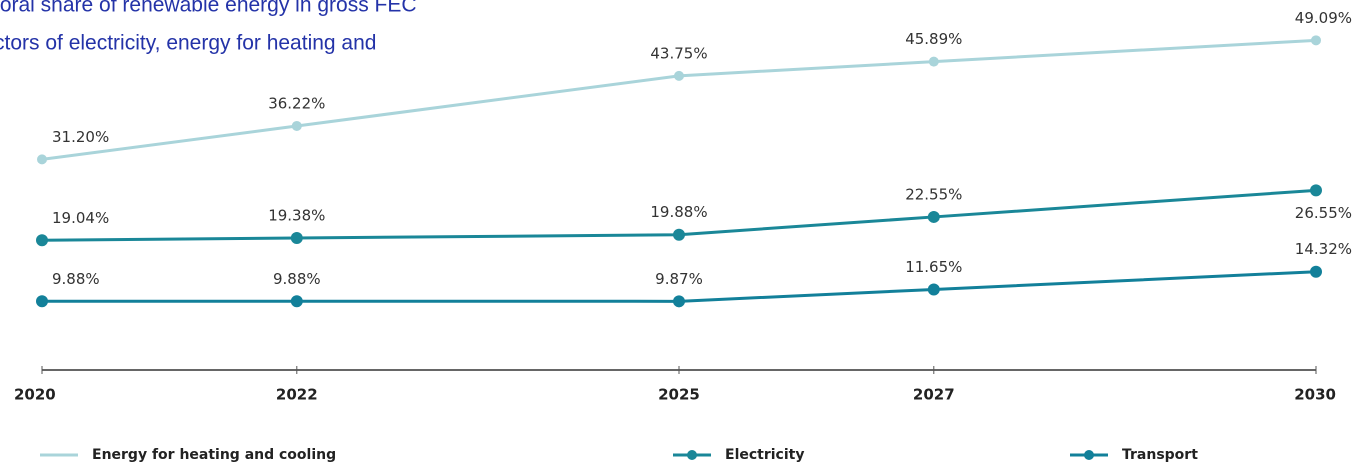  Describe the element at coordinates (296, 103) in the screenshot. I see `value-label: 36.22%` at that location.